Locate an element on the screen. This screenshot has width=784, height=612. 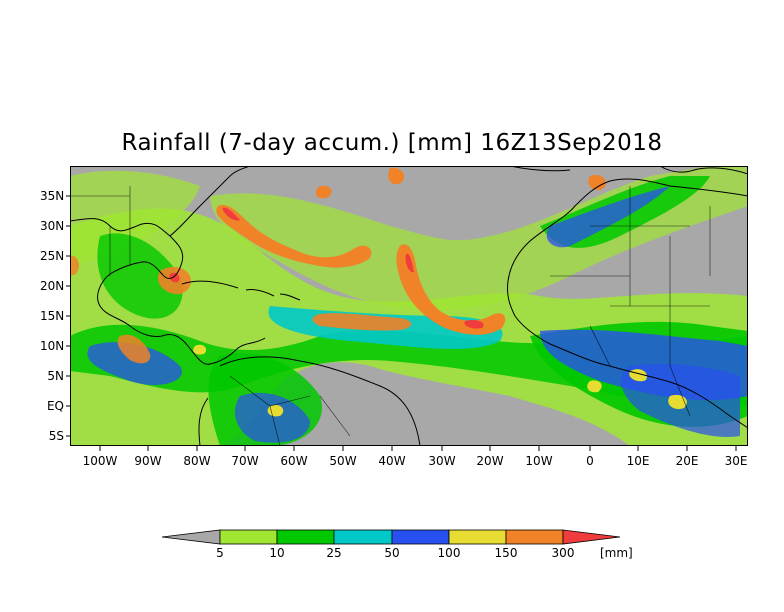
lon-label-80w: 80W is located at coordinates (197, 461).